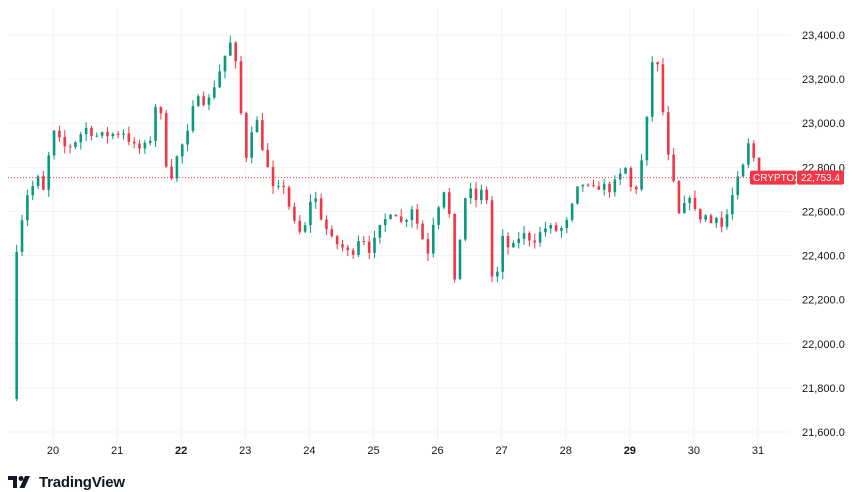  What do you see at coordinates (181, 451) in the screenshot?
I see `x-tick-label: 22` at bounding box center [181, 451].